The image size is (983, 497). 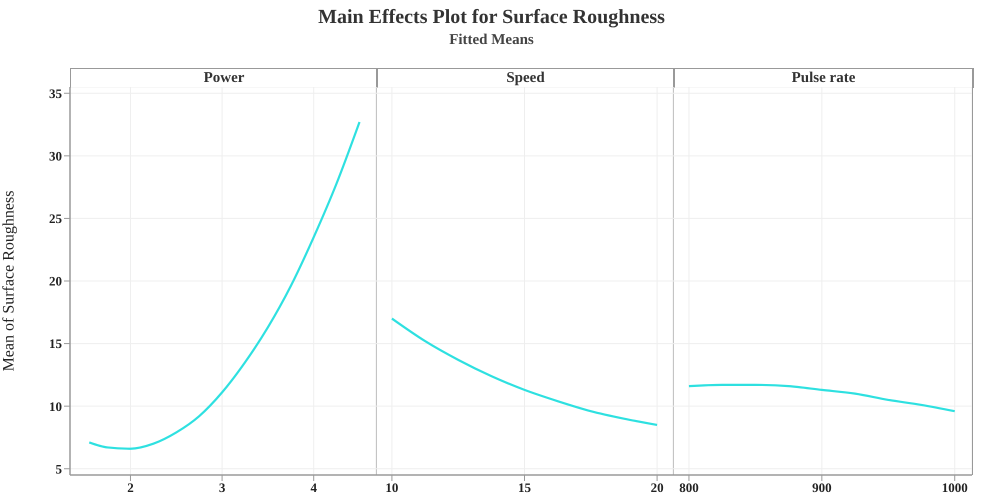 What do you see at coordinates (55, 281) in the screenshot?
I see `y-tick-label: 20` at bounding box center [55, 281].